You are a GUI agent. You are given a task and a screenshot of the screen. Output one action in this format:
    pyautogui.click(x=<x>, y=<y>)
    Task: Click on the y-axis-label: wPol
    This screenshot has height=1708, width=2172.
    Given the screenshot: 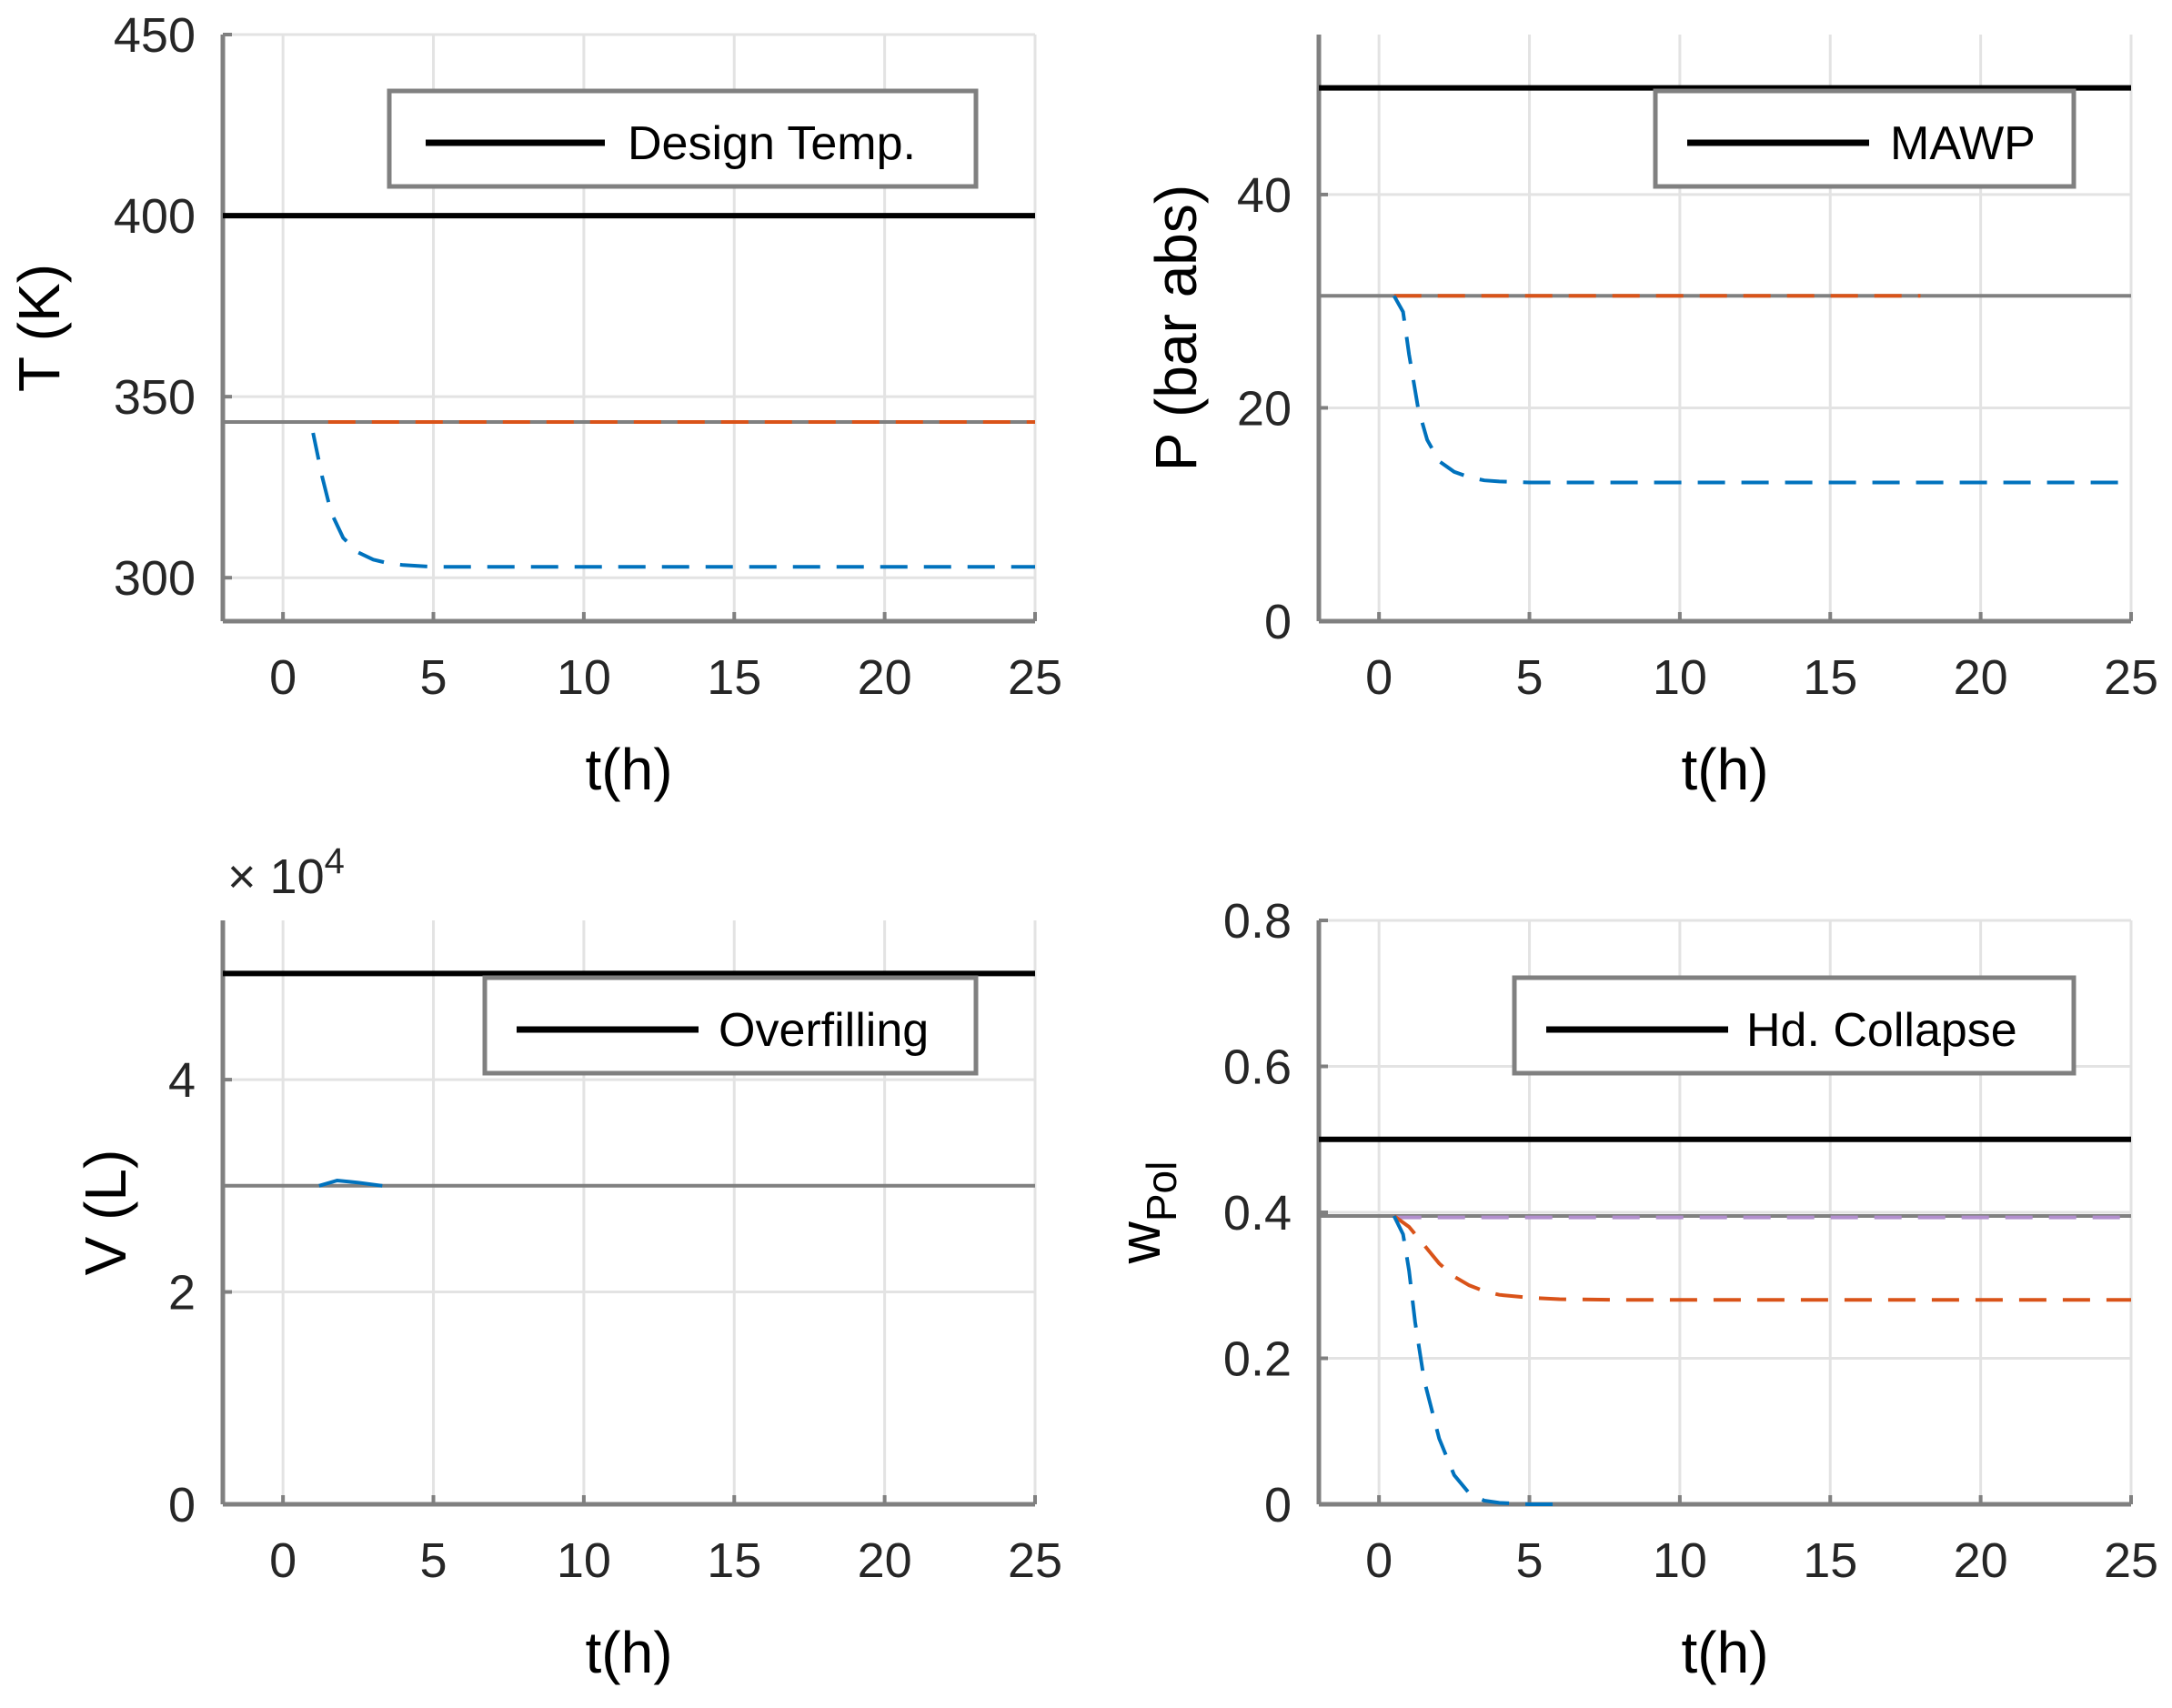 What is the action you would take?
    pyautogui.click(x=1146, y=1213)
    